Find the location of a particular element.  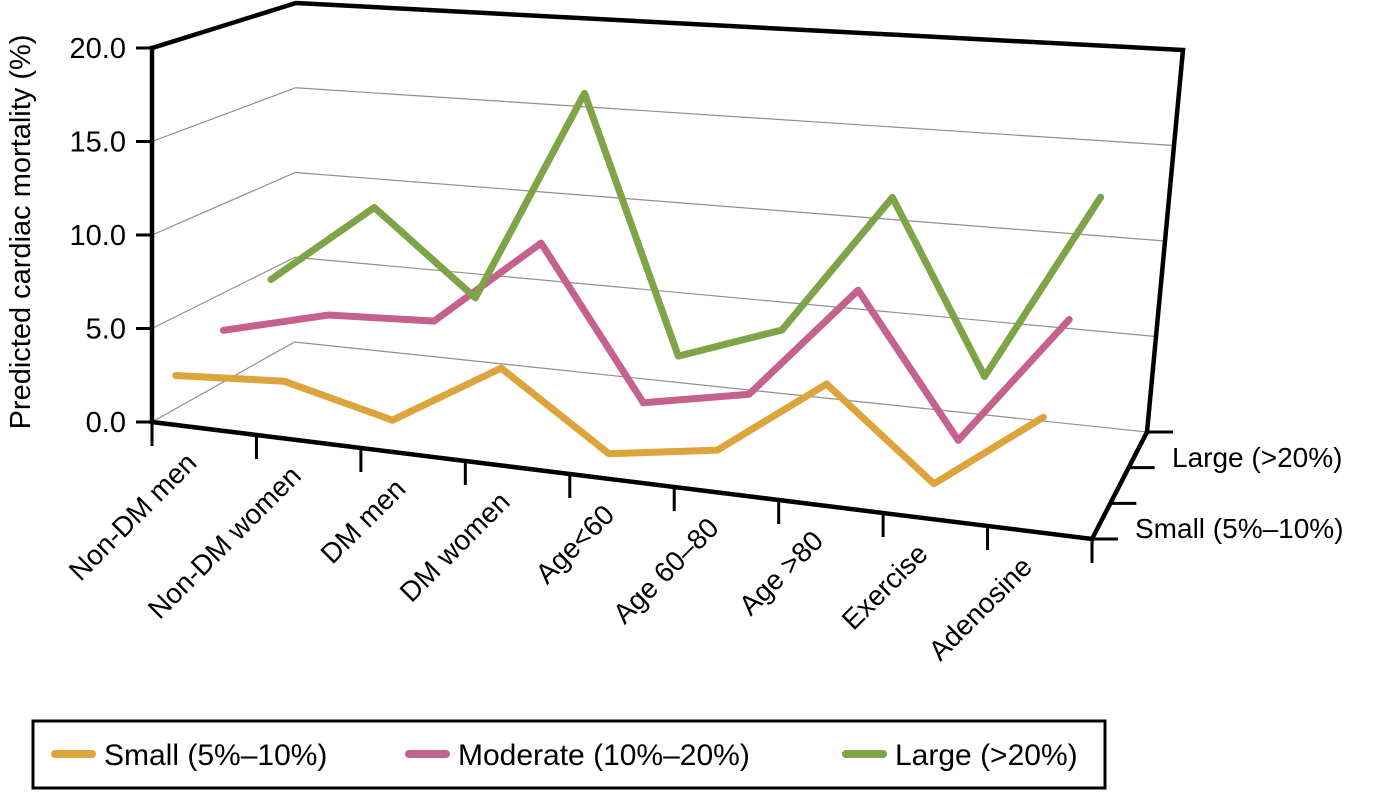

value-tick-label-10.0: 10.0 is located at coordinates (98, 236).